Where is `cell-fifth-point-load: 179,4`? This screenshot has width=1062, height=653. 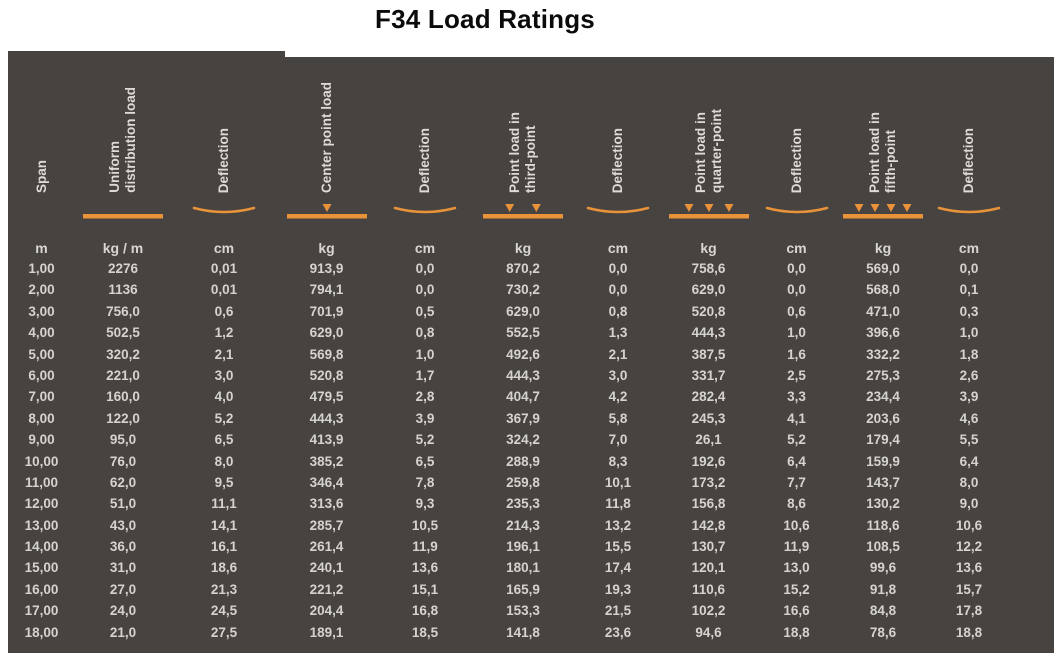
cell-fifth-point-load: 179,4 is located at coordinates (883, 440).